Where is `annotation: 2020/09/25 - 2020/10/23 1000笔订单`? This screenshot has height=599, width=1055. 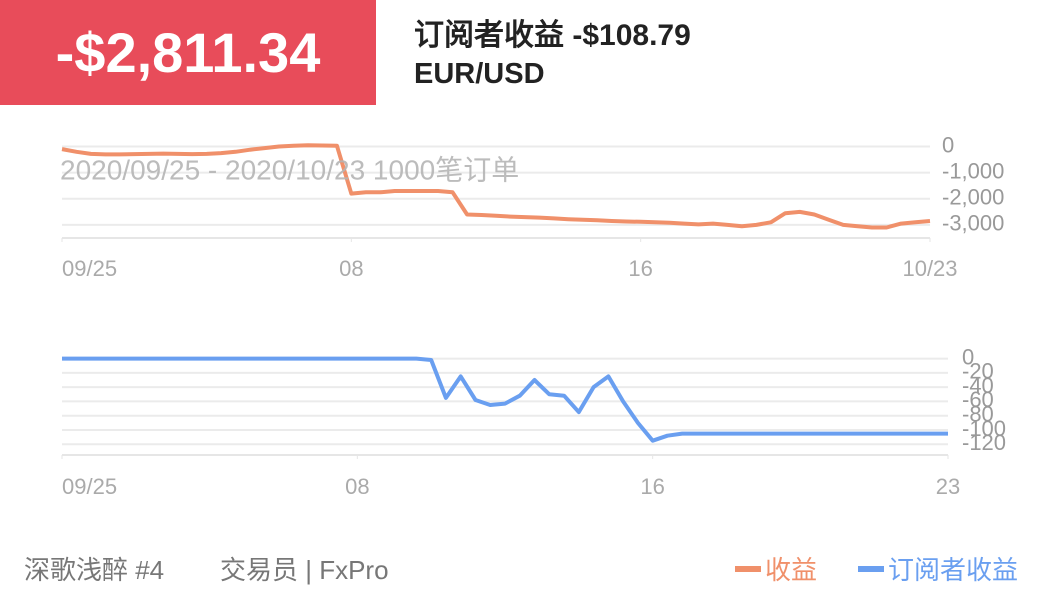
annotation: 2020/09/25 - 2020/10/23 1000笔订单 is located at coordinates (289, 169).